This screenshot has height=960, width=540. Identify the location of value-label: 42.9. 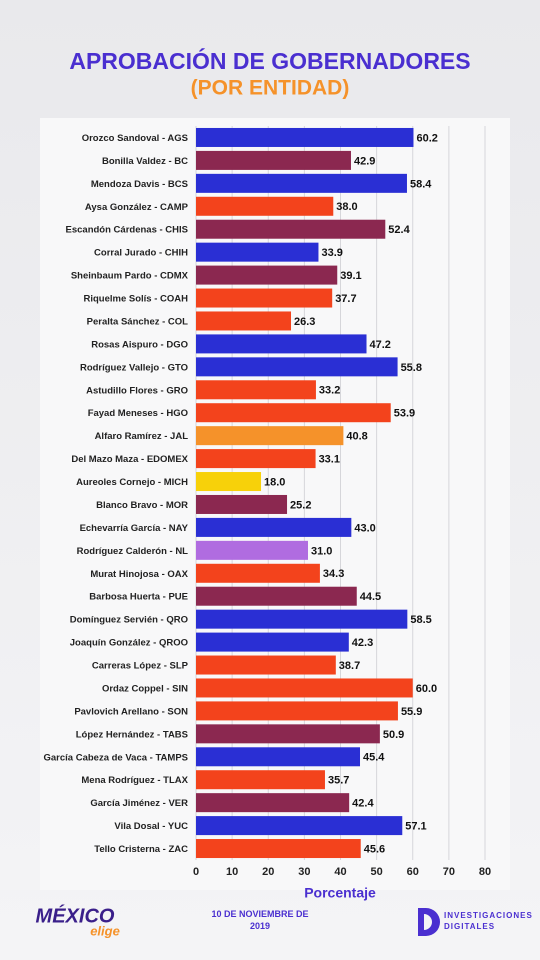
(364, 161).